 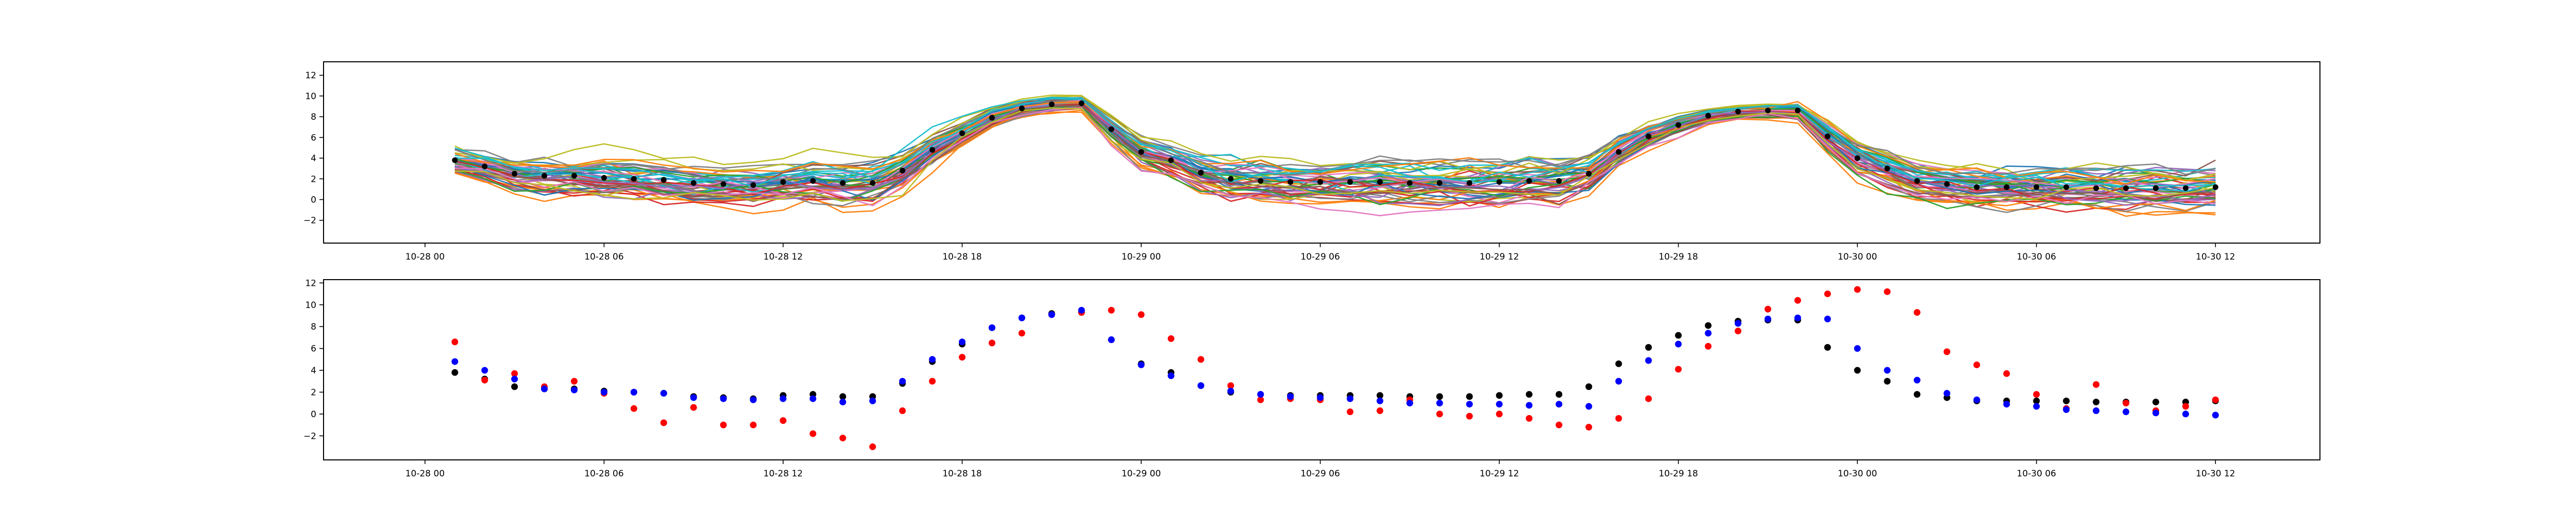 I want to click on bottom-chart-xtick-label: 10-28 06, so click(x=603, y=474).